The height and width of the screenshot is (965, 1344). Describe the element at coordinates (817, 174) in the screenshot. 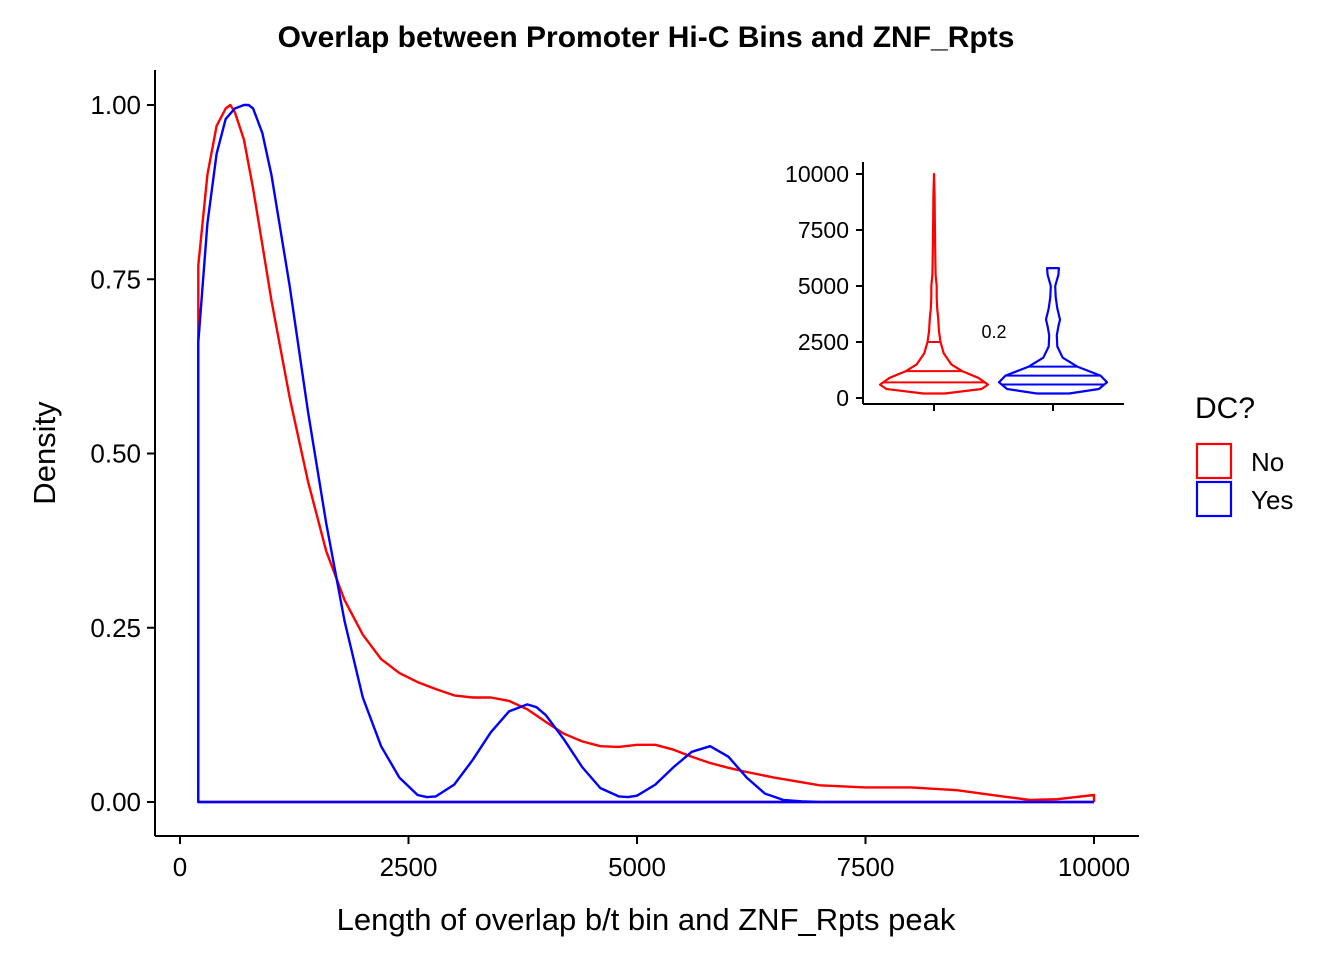

I see `inset-y-tick-label: 10000` at that location.